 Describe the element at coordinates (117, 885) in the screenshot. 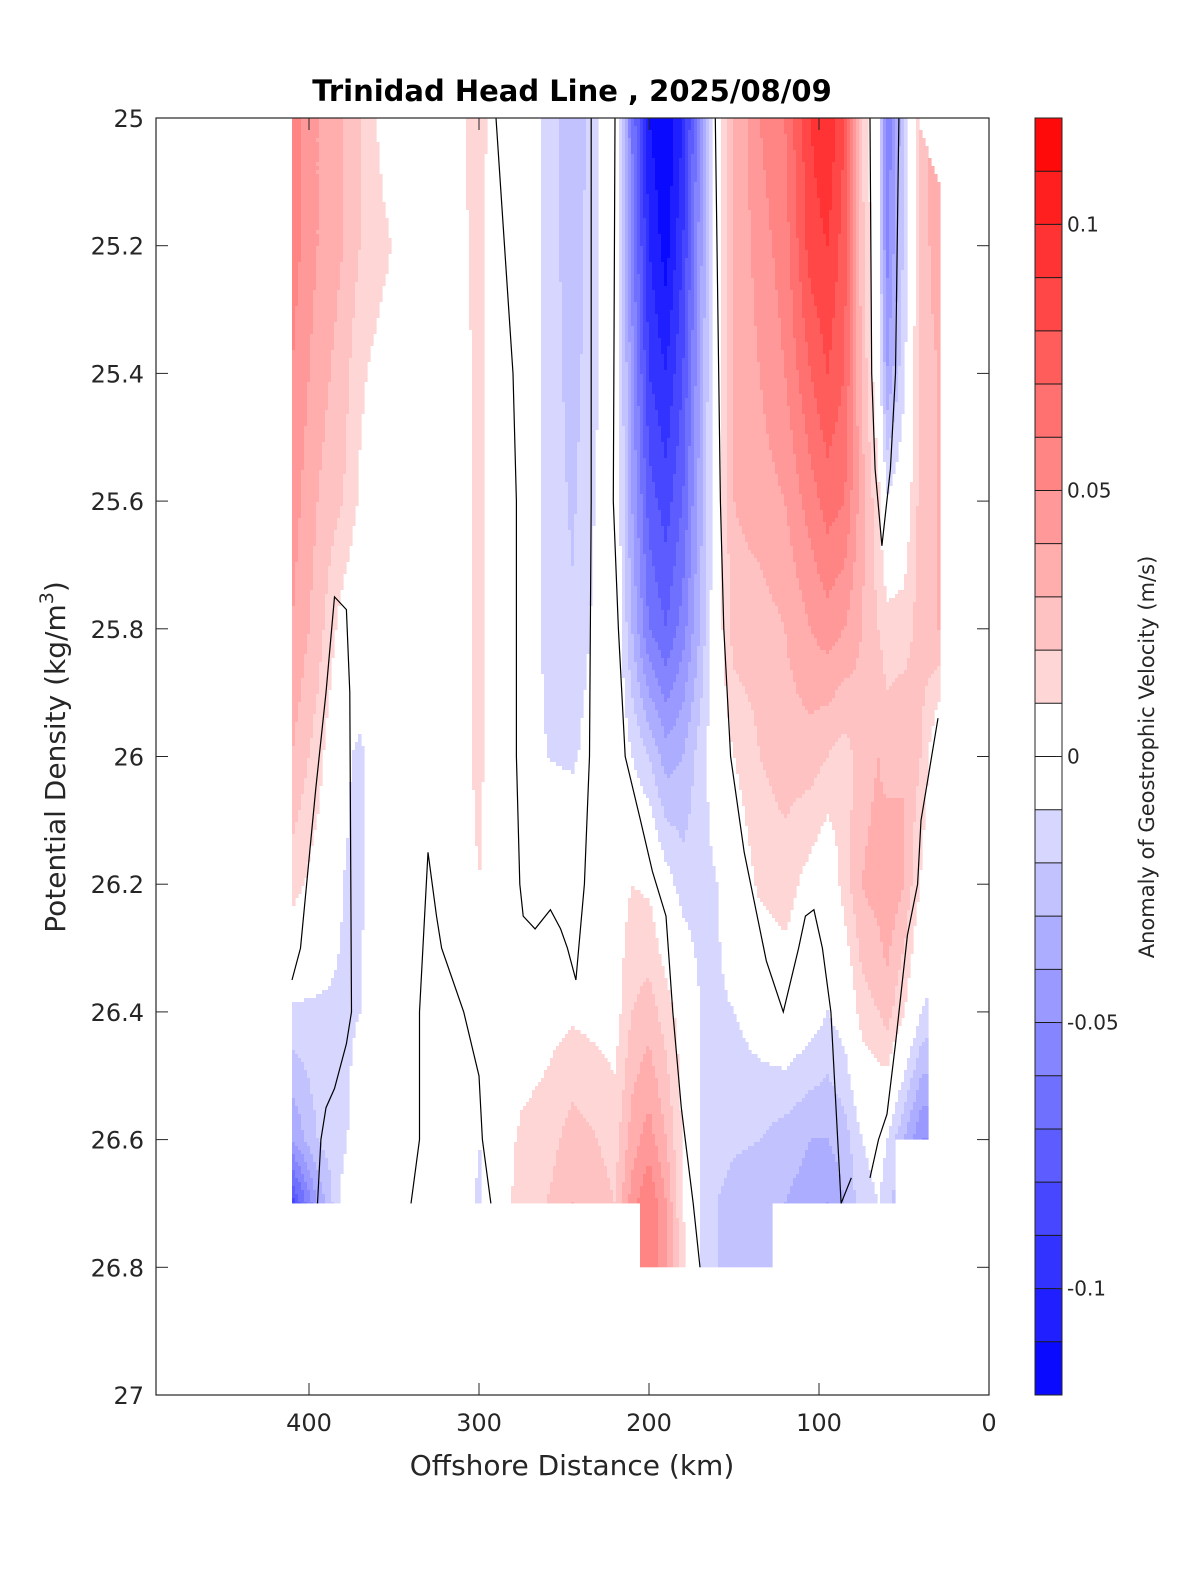

I see `y-tick-label: 26.2` at that location.